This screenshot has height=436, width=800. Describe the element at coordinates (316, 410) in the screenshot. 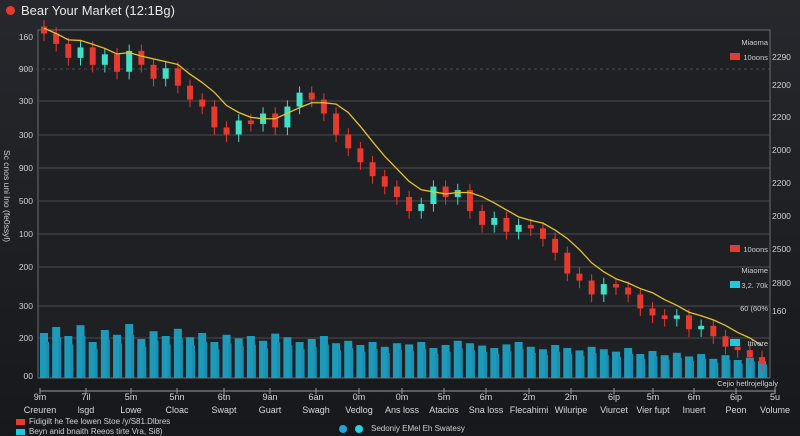

I see `x-category-label: Swagh` at that location.